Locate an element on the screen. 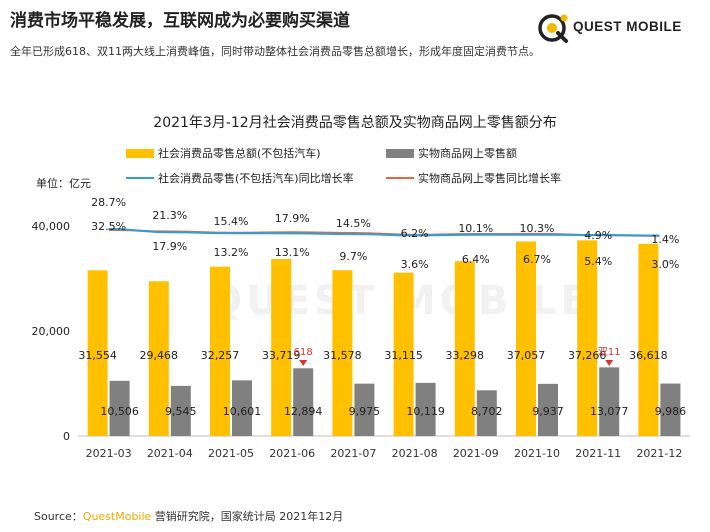 The width and height of the screenshot is (710, 532). line-online-label: 17.9% is located at coordinates (292, 218).